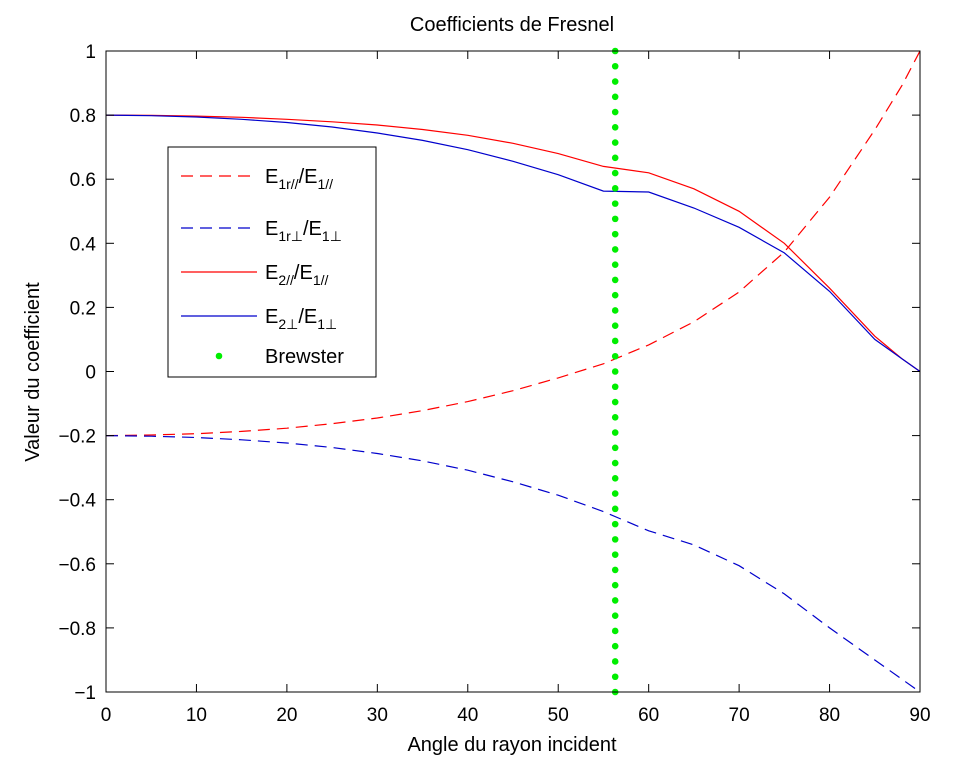 The height and width of the screenshot is (775, 961). I want to click on legend-label-brewster: Brewster, so click(304, 357).